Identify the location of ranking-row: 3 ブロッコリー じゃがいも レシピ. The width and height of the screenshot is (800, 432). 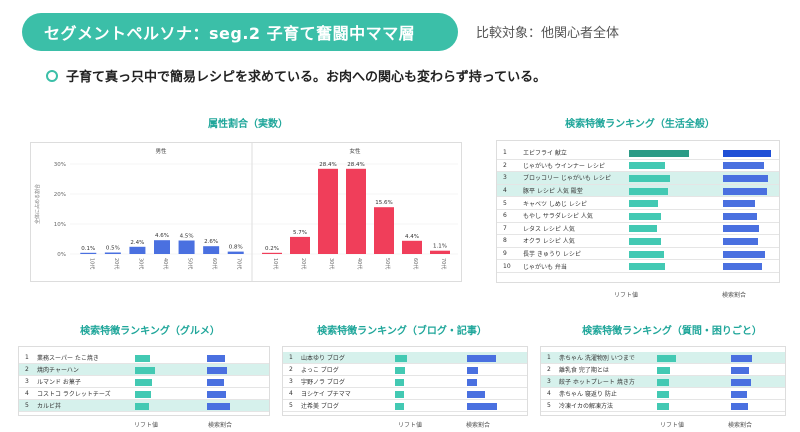
(638, 178).